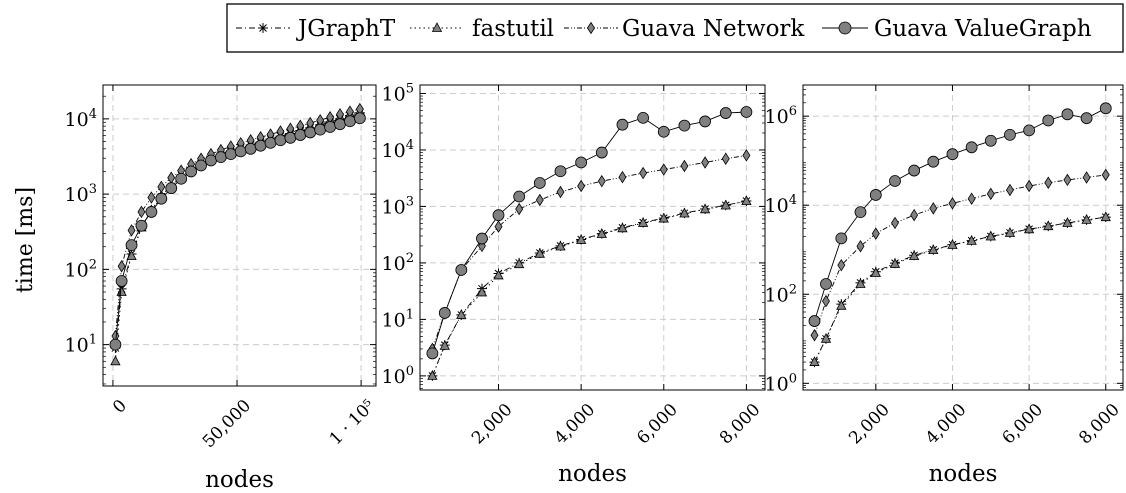 Image resolution: width=1126 pixels, height=493 pixels. What do you see at coordinates (398, 376) in the screenshot?
I see `y-tick-label-0: 100` at bounding box center [398, 376].